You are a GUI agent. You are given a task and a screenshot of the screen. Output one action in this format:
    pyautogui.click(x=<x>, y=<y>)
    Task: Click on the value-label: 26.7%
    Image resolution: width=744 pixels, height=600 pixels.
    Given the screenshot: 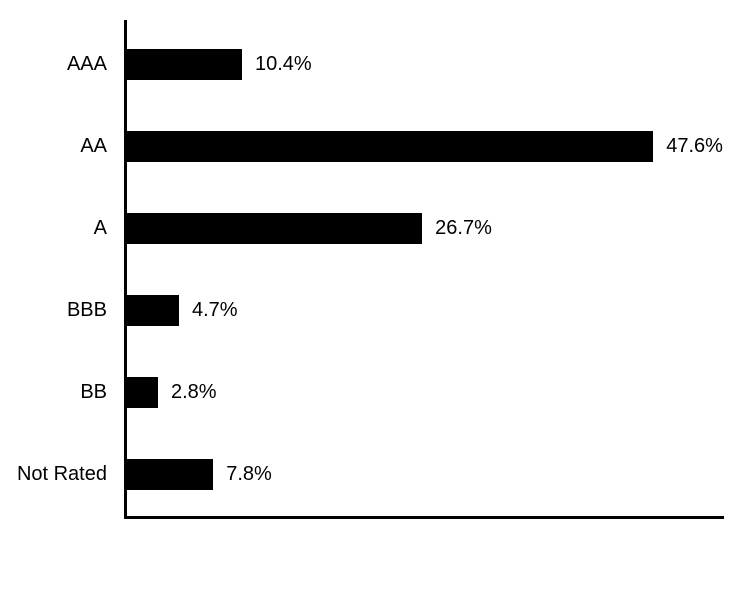 What is the action you would take?
    pyautogui.click(x=463, y=228)
    